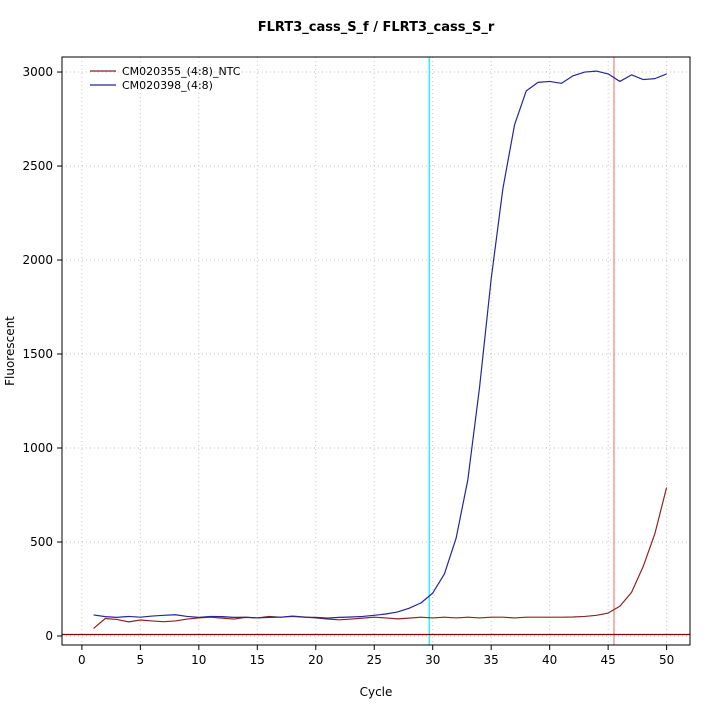 This screenshot has width=720, height=720. What do you see at coordinates (257, 660) in the screenshot?
I see `x-tick-label: 15` at bounding box center [257, 660].